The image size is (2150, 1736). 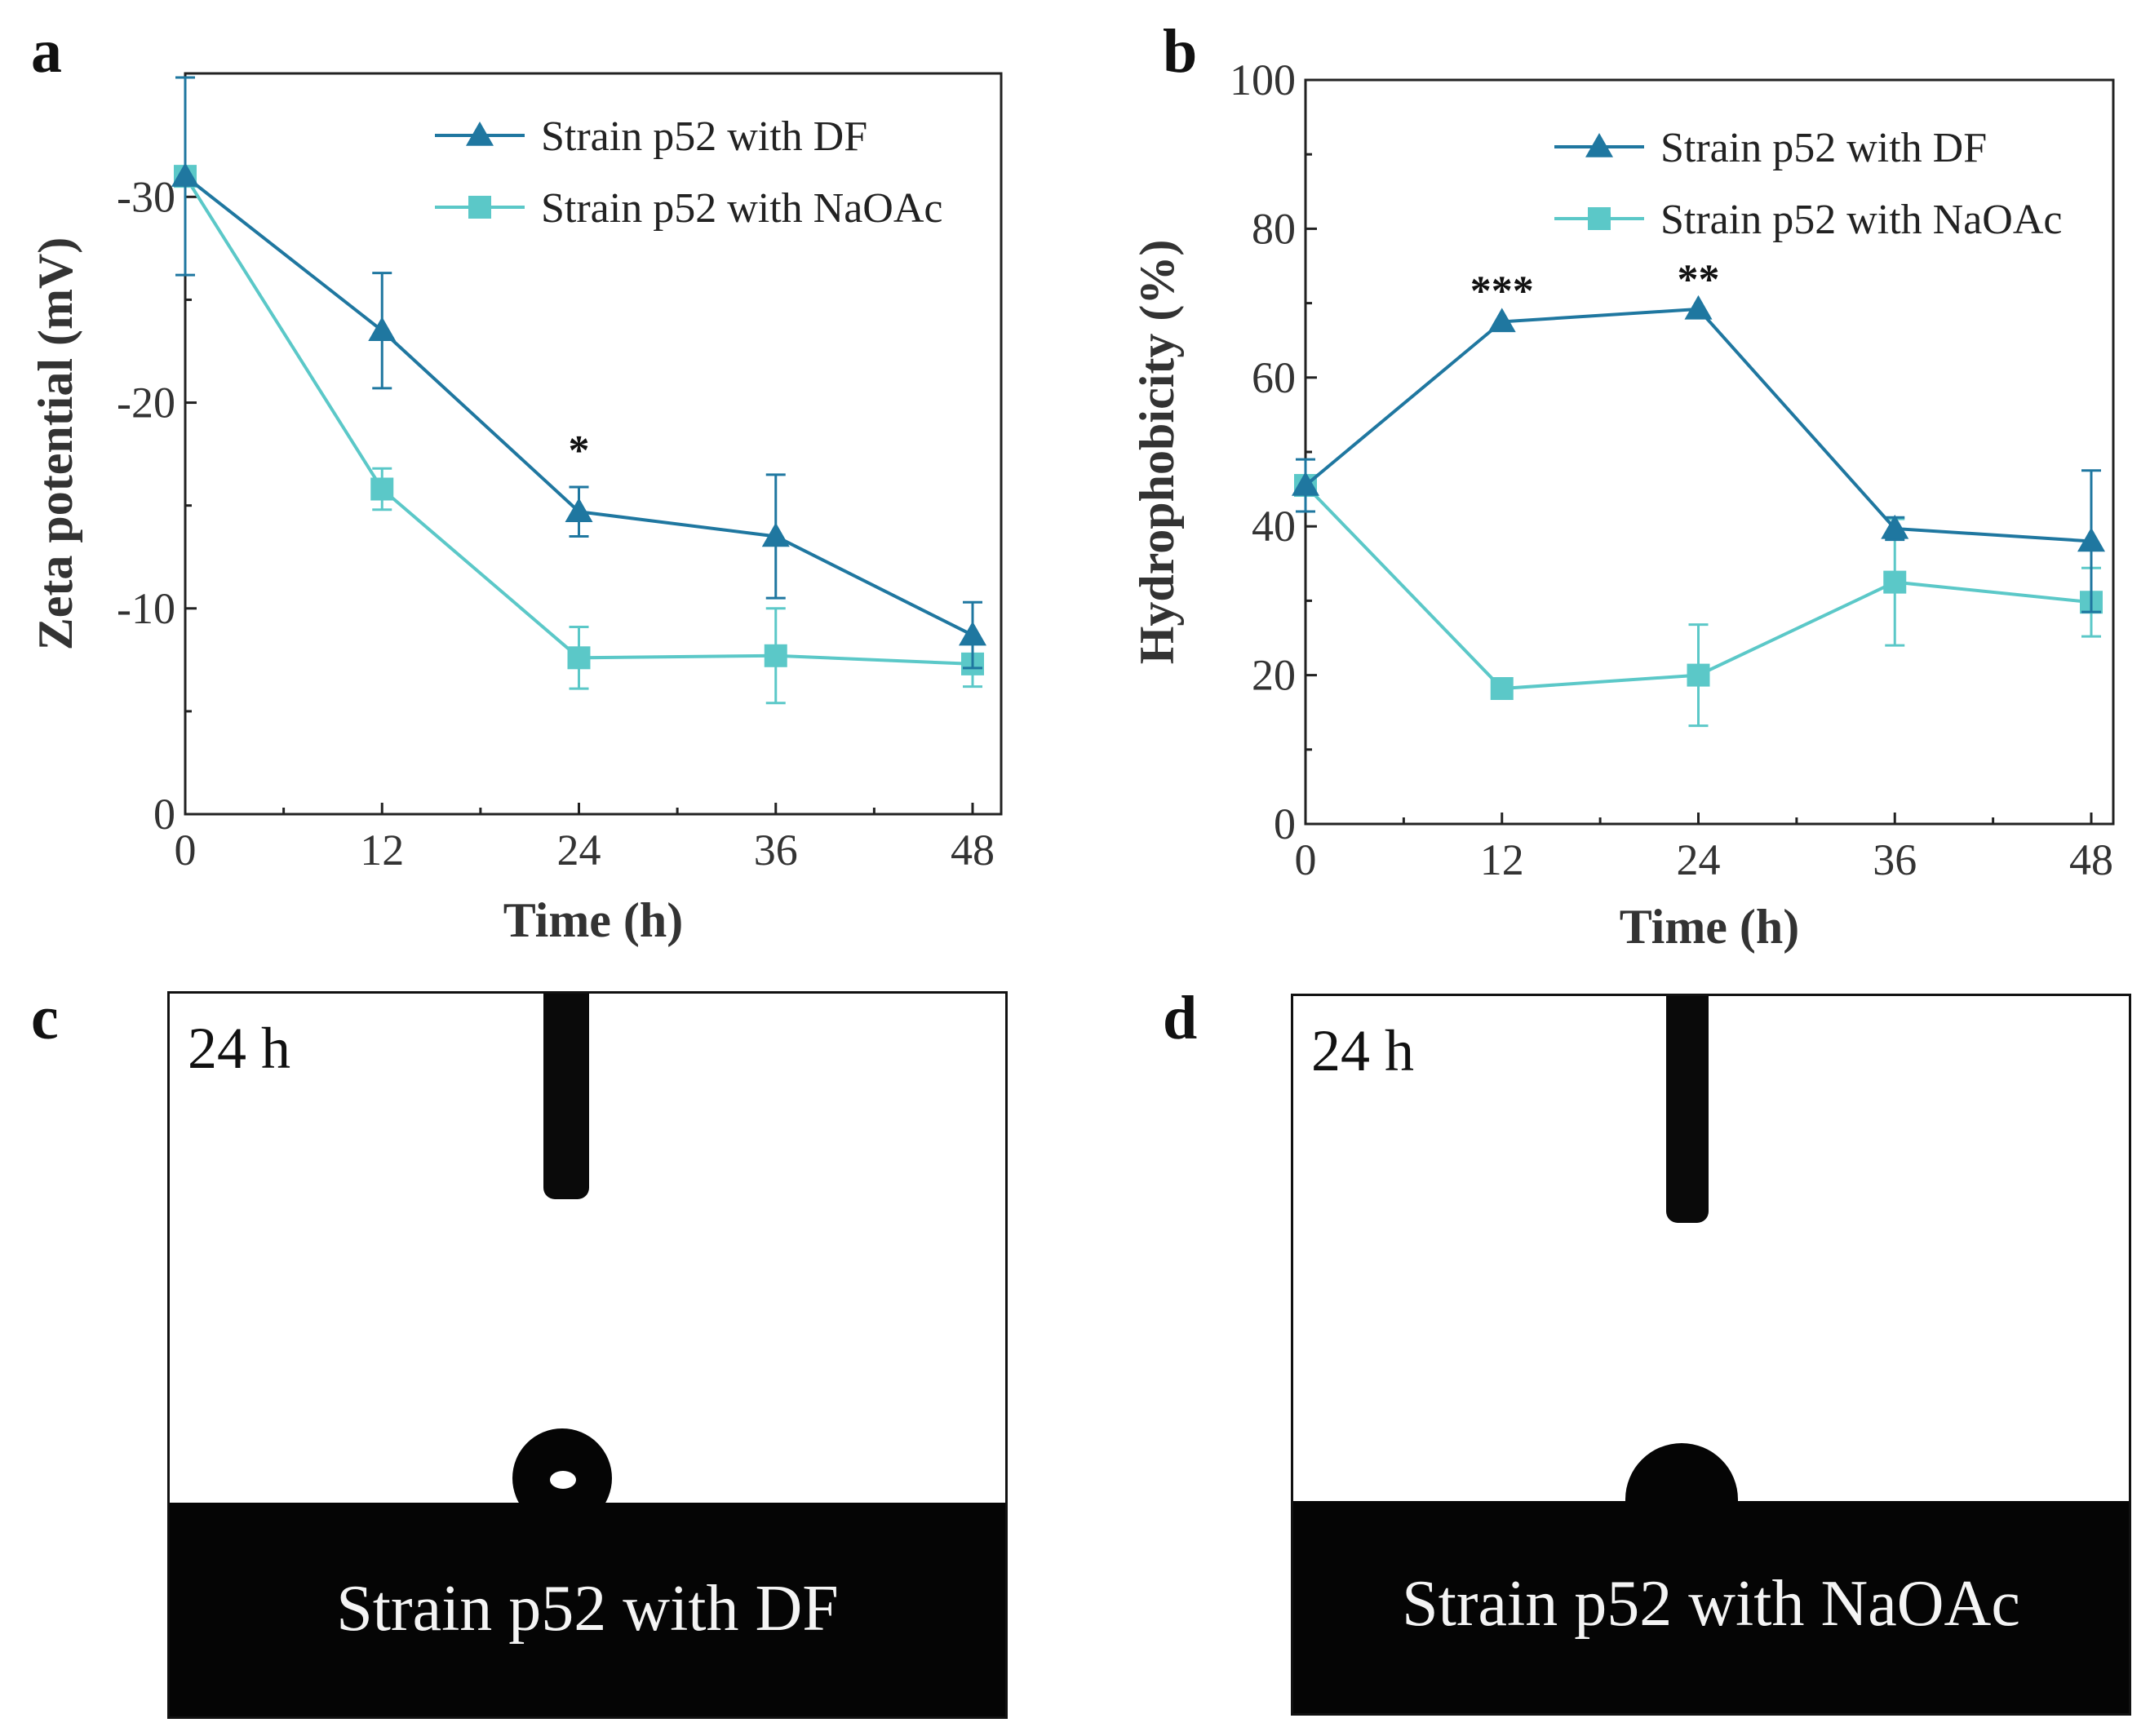 I want to click on significance-marker: ***, so click(x=1502, y=291).